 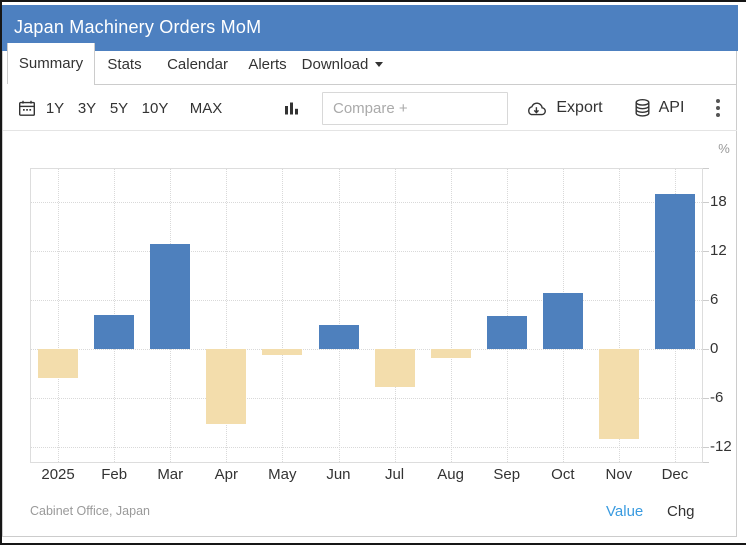 I want to click on tab-summary: Summary, so click(x=51, y=63).